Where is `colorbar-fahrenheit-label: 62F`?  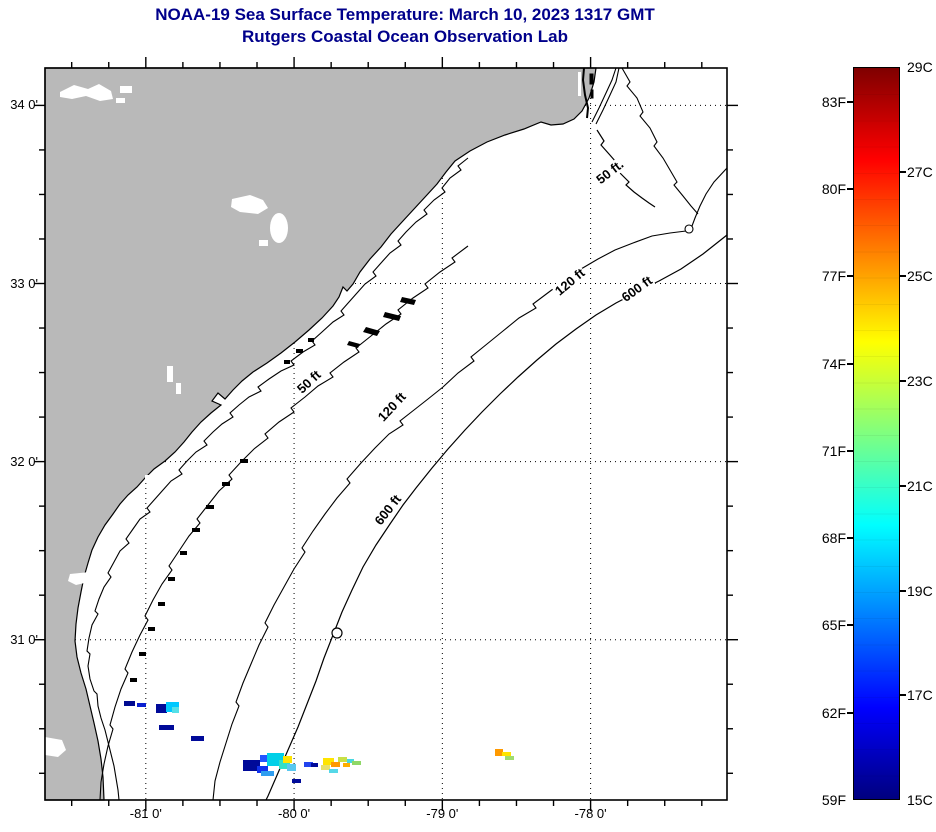 colorbar-fahrenheit-label: 62F is located at coordinates (833, 712).